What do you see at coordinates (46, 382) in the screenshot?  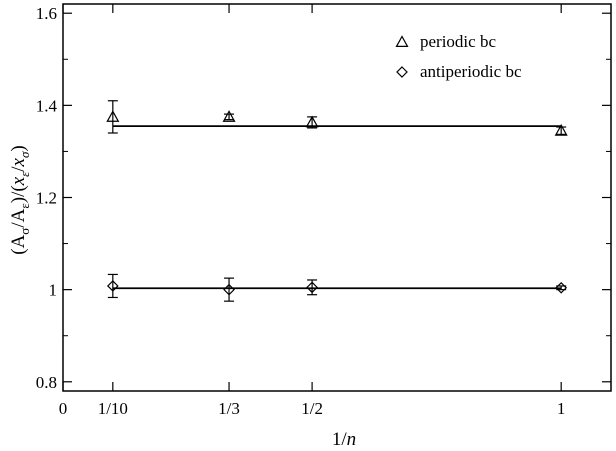 I see `y-tick-label-0: 0.8` at bounding box center [46, 382].